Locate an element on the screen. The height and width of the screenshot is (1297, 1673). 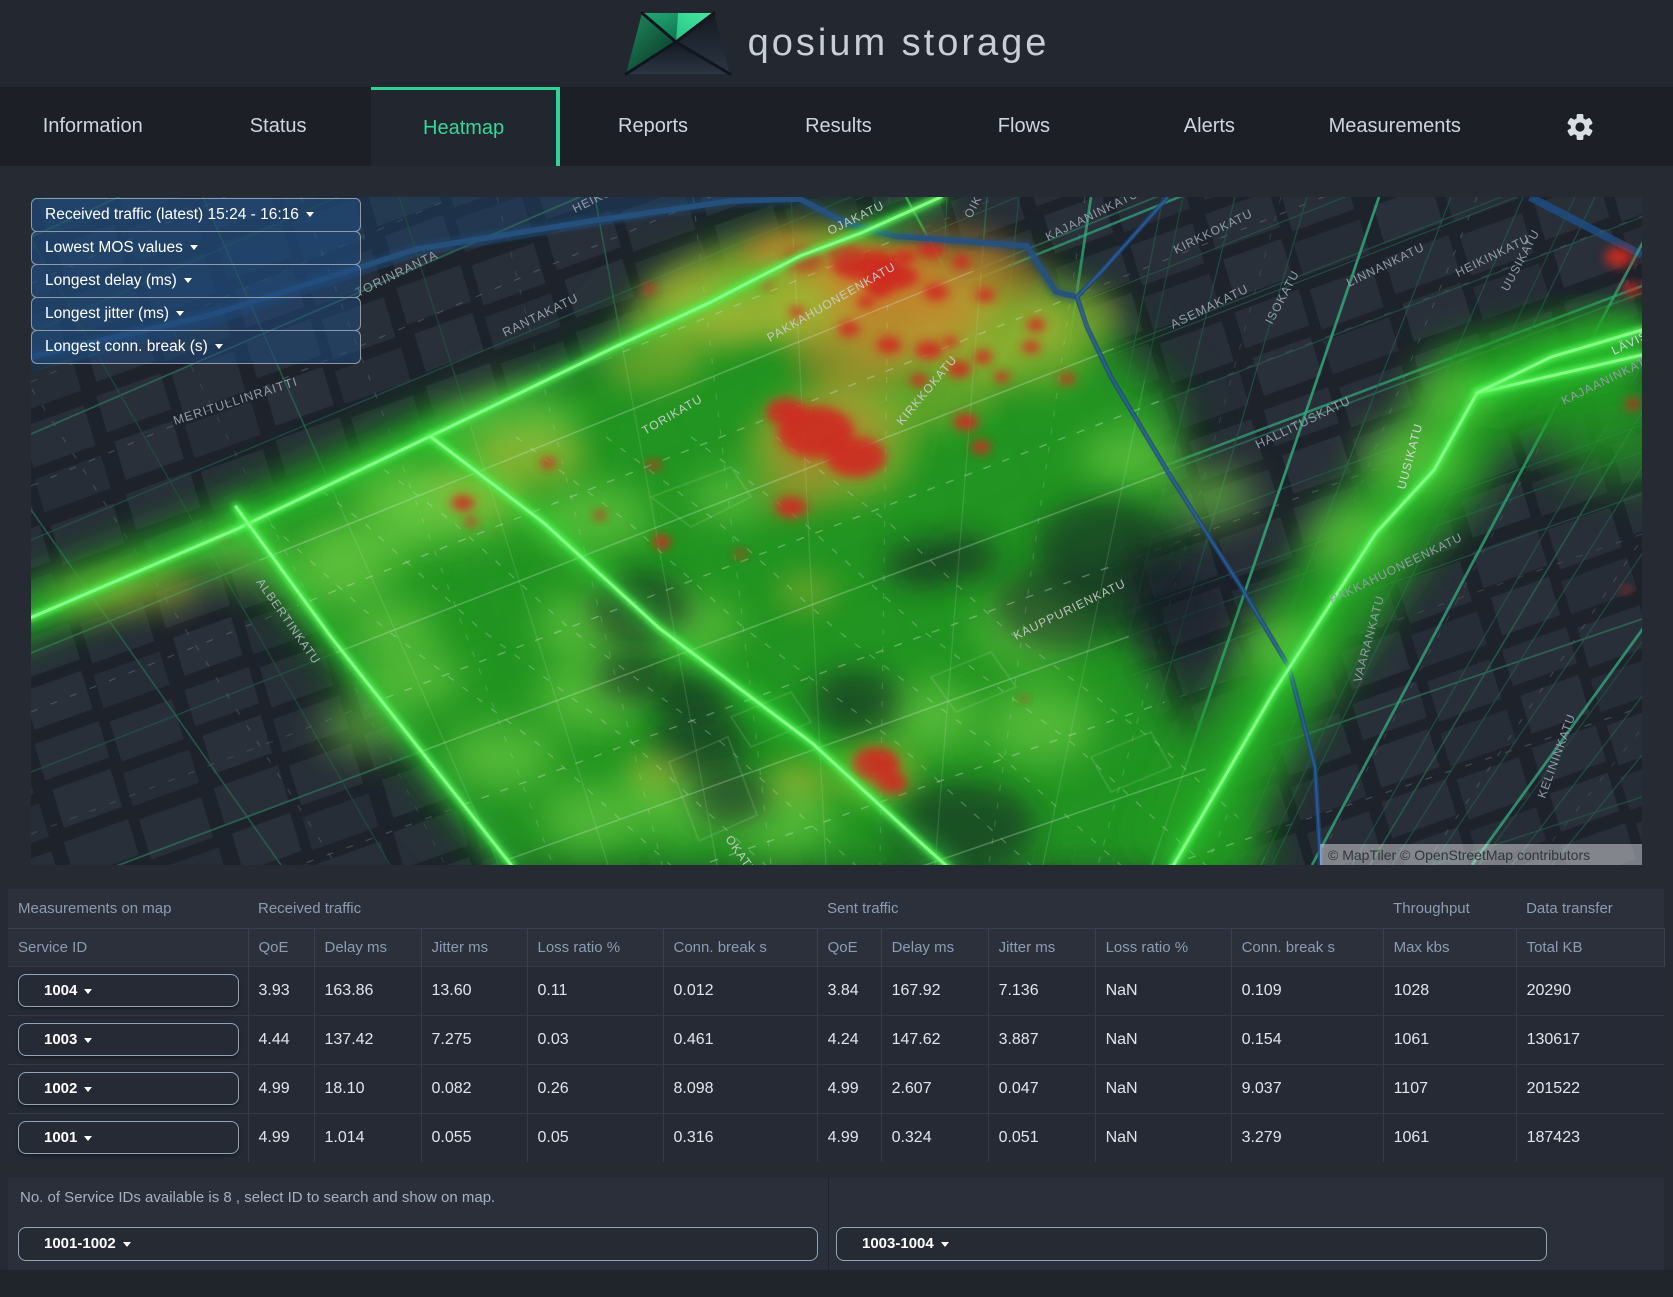
svg-text:© MapTiler © OpenStreetMap con: © MapTiler © OpenStreetMap contributors is located at coordinates (1459, 855).